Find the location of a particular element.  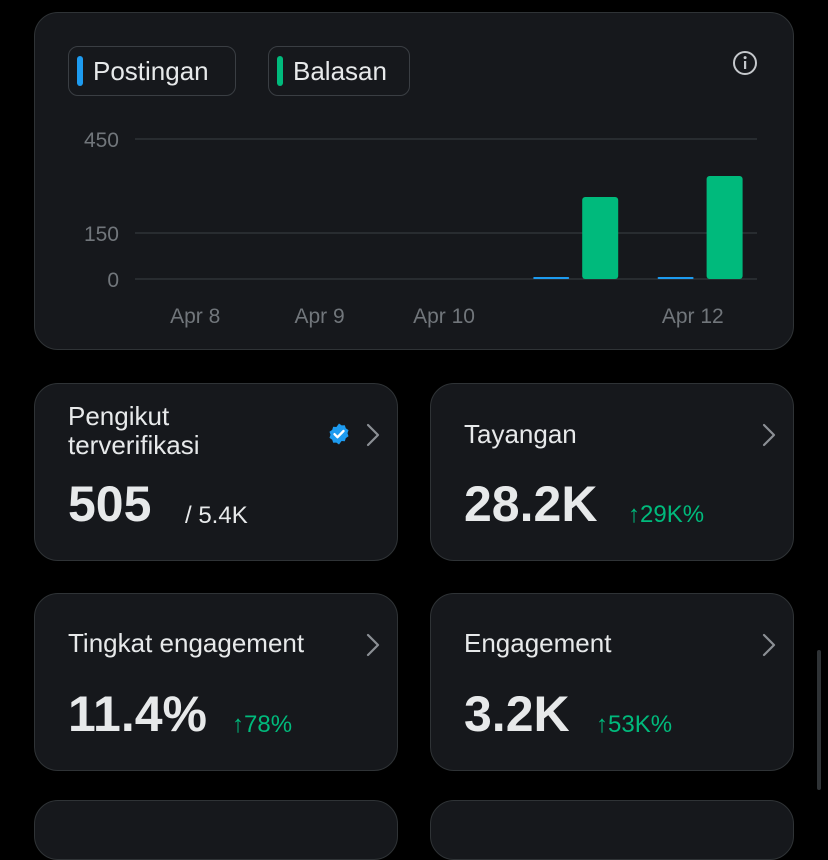

card-value: 28.2K is located at coordinates (531, 504).